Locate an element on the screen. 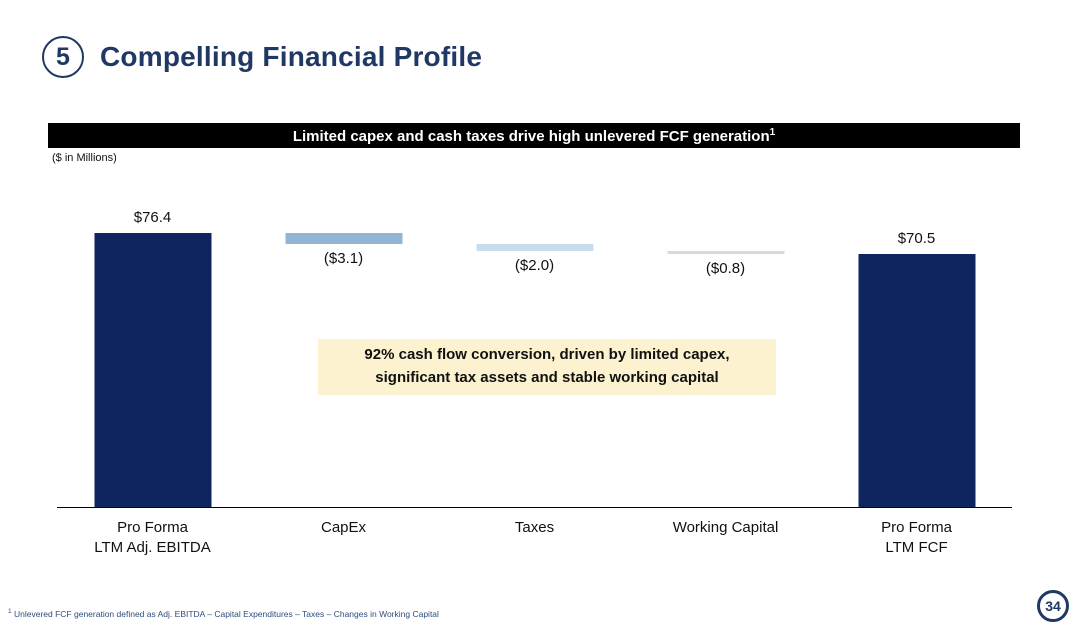 The width and height of the screenshot is (1081, 636). bar-working-capital is located at coordinates (725, 253).